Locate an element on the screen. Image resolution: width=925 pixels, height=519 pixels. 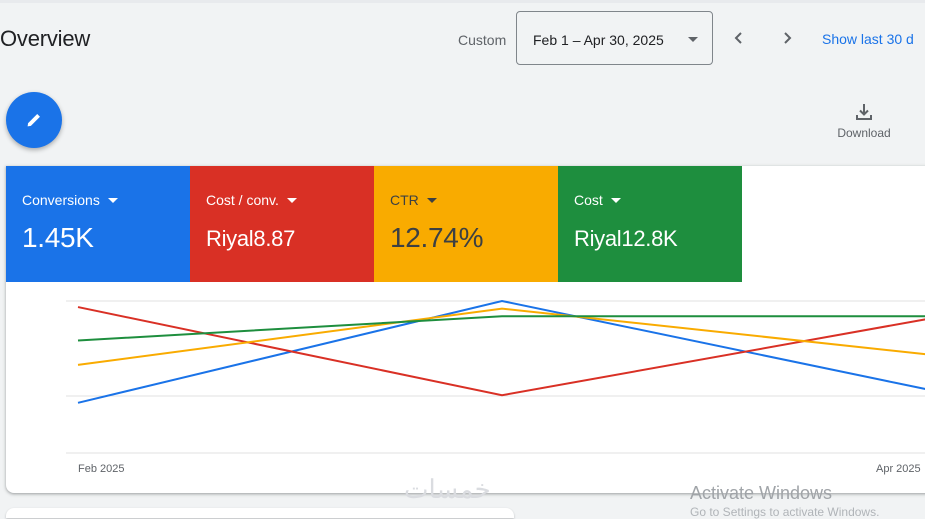
date-range-value: Feb 1 – Apr 30, 2025 is located at coordinates (598, 40).